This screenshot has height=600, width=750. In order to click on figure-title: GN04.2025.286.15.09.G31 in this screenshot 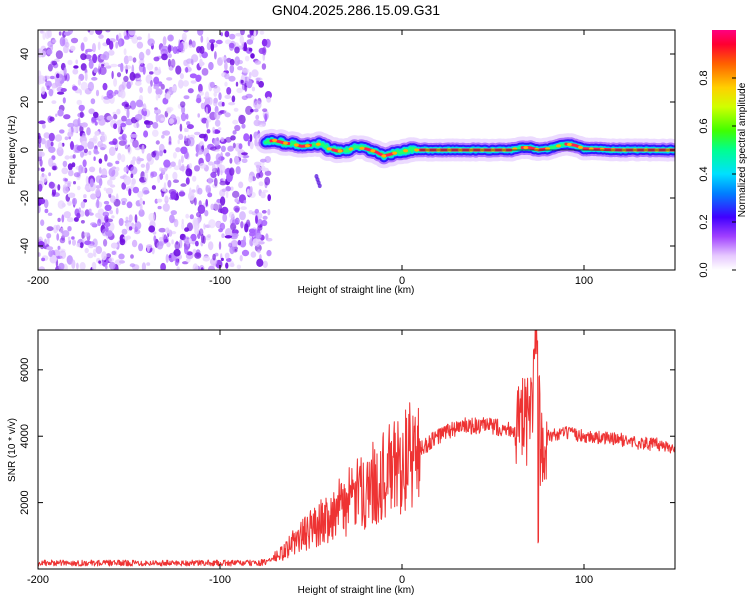, I will do `click(356, 10)`.